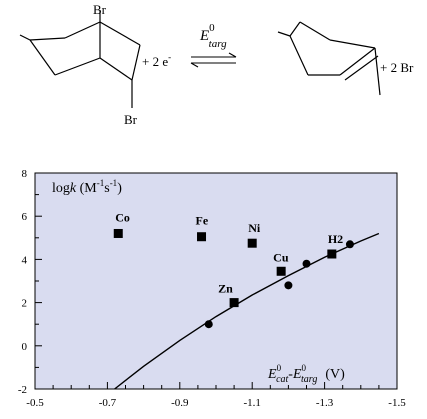 Image resolution: width=427 pixels, height=419 pixels. Describe the element at coordinates (87, 187) in the screenshot. I see `y-axis-label: logk (M-1s-1)` at that location.